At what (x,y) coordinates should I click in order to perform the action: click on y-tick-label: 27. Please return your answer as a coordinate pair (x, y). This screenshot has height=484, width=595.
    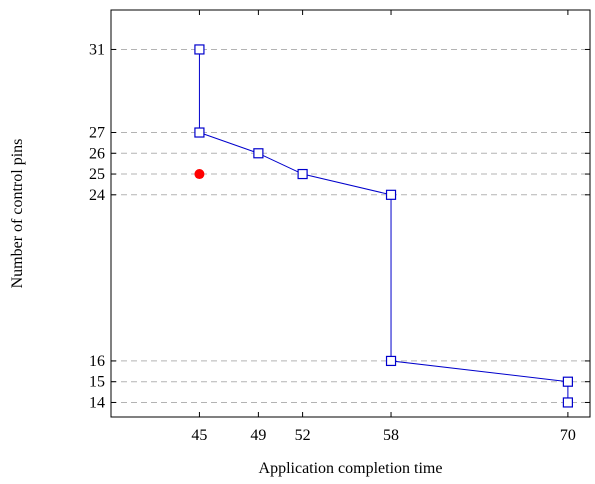
    Looking at the image, I should click on (97, 133).